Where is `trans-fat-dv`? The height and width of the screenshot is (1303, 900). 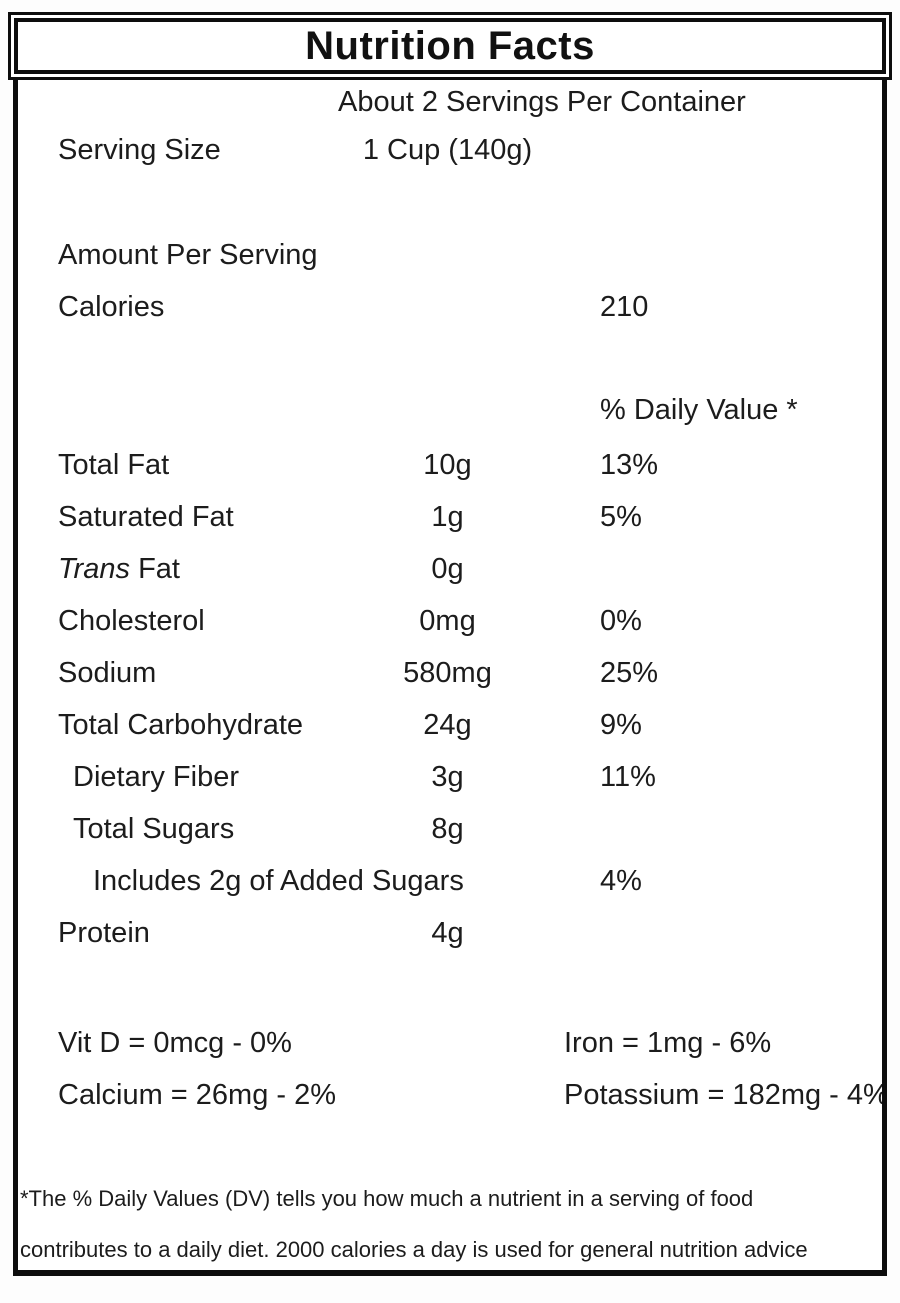
trans-fat-dv is located at coordinates (723, 569).